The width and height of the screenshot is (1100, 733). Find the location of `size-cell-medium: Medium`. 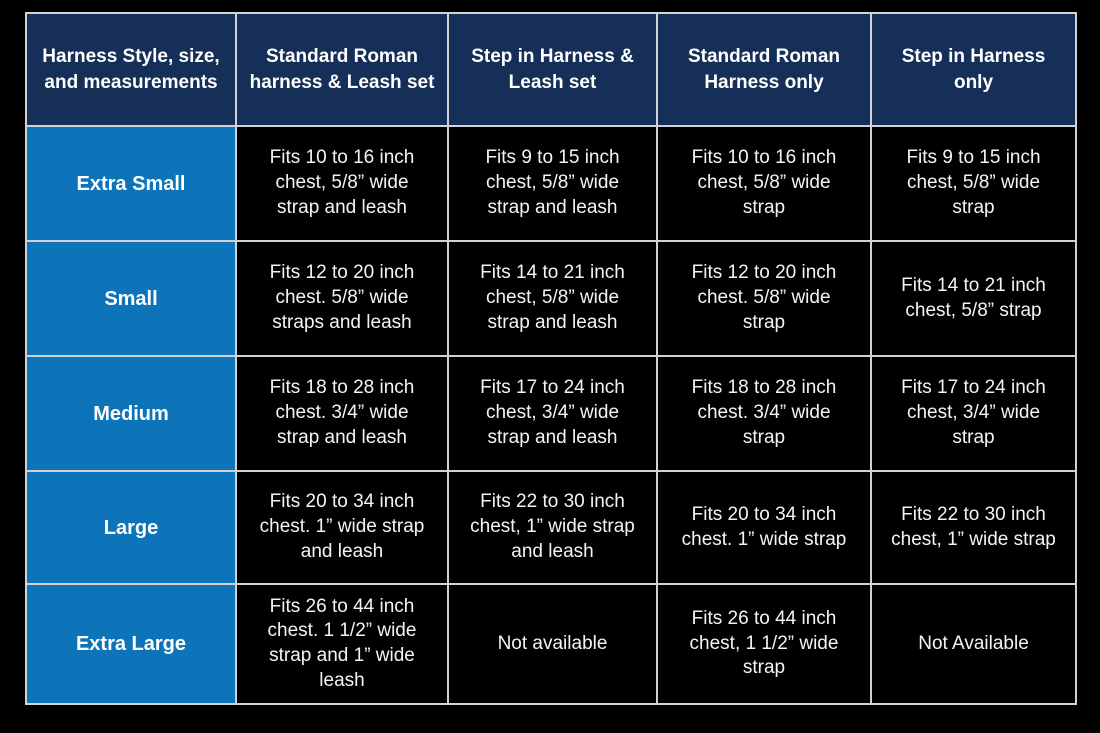

size-cell-medium: Medium is located at coordinates (131, 413).